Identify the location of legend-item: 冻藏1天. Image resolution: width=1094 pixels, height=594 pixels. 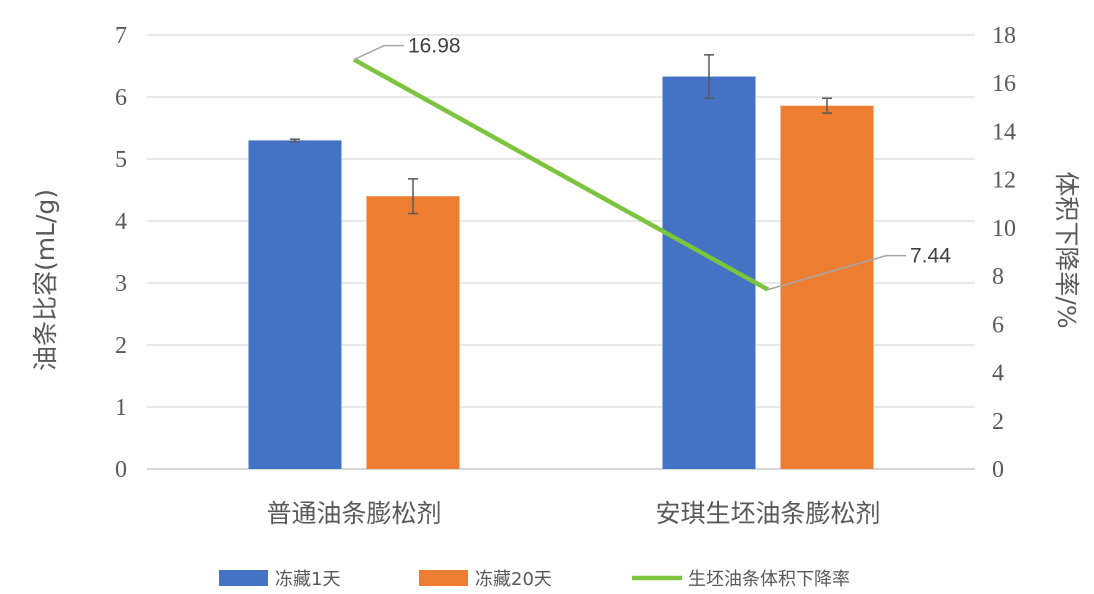
(279, 579).